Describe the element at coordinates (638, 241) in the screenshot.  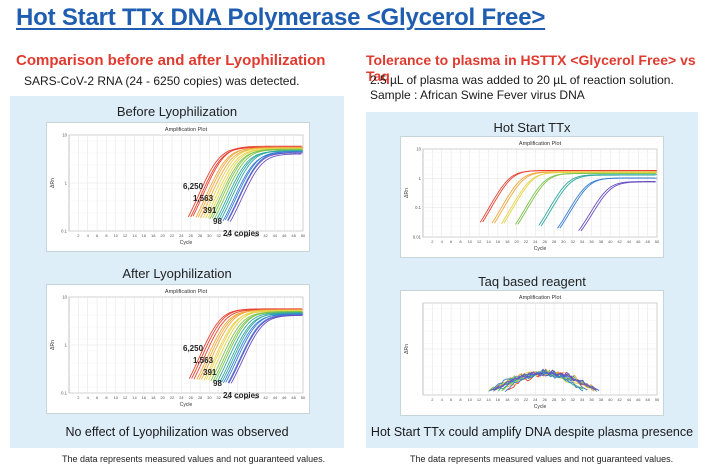
I see `x-tick-label: 46` at that location.